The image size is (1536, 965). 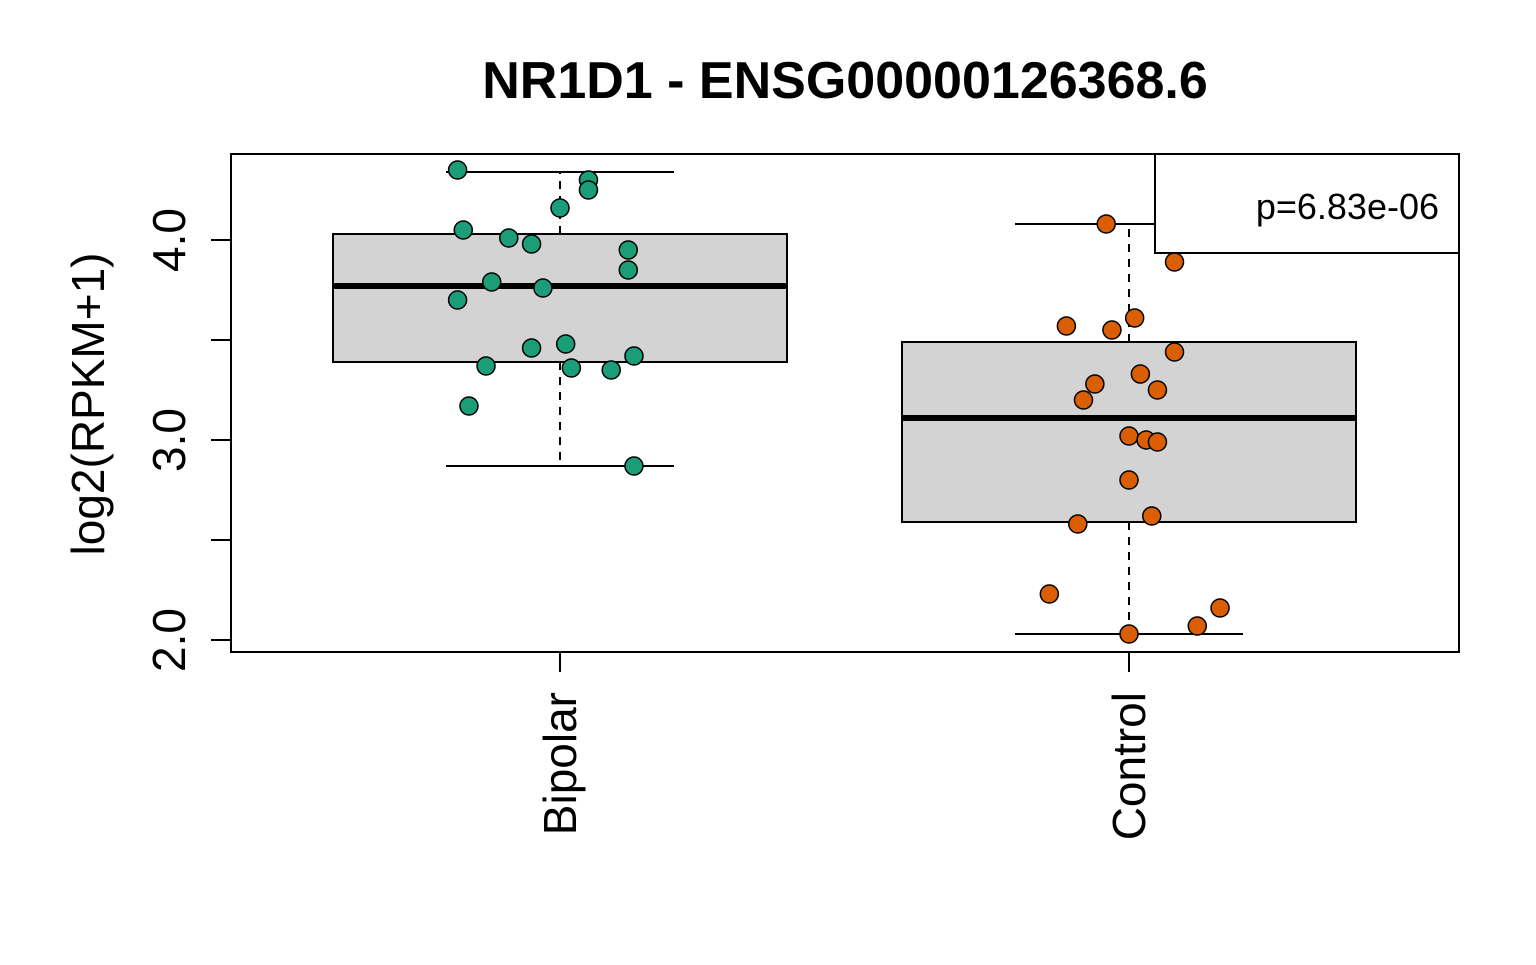 What do you see at coordinates (845, 81) in the screenshot?
I see `chart-title: NR1D1 - ENSG00000126368.6` at bounding box center [845, 81].